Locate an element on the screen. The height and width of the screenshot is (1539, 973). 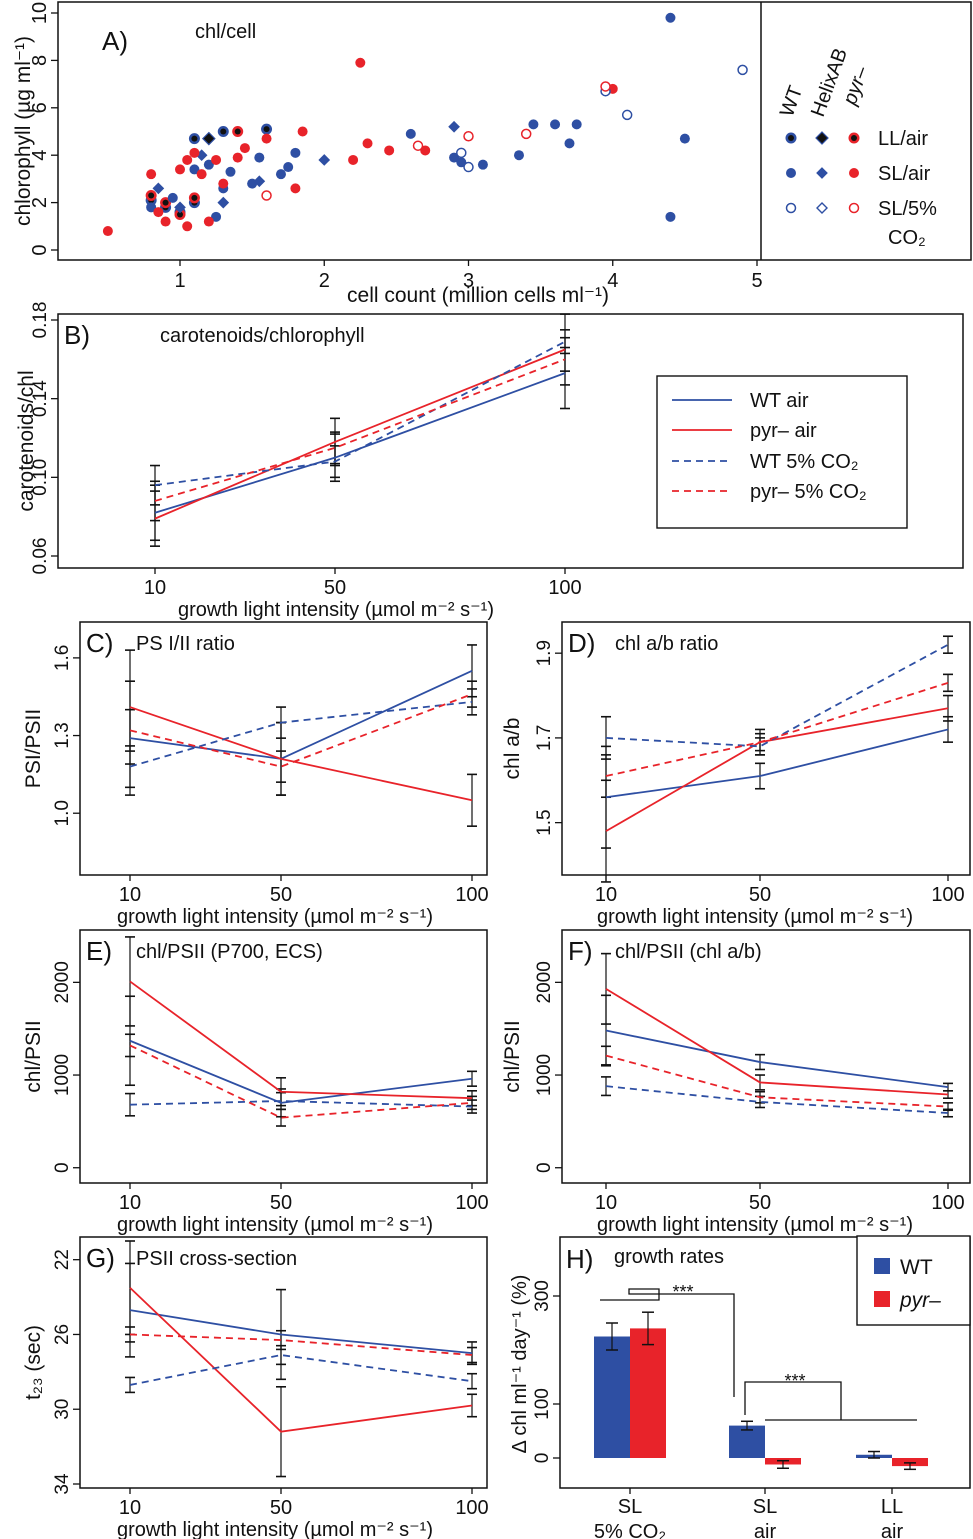
y-tick-label: 34 is located at coordinates (62, 1484).